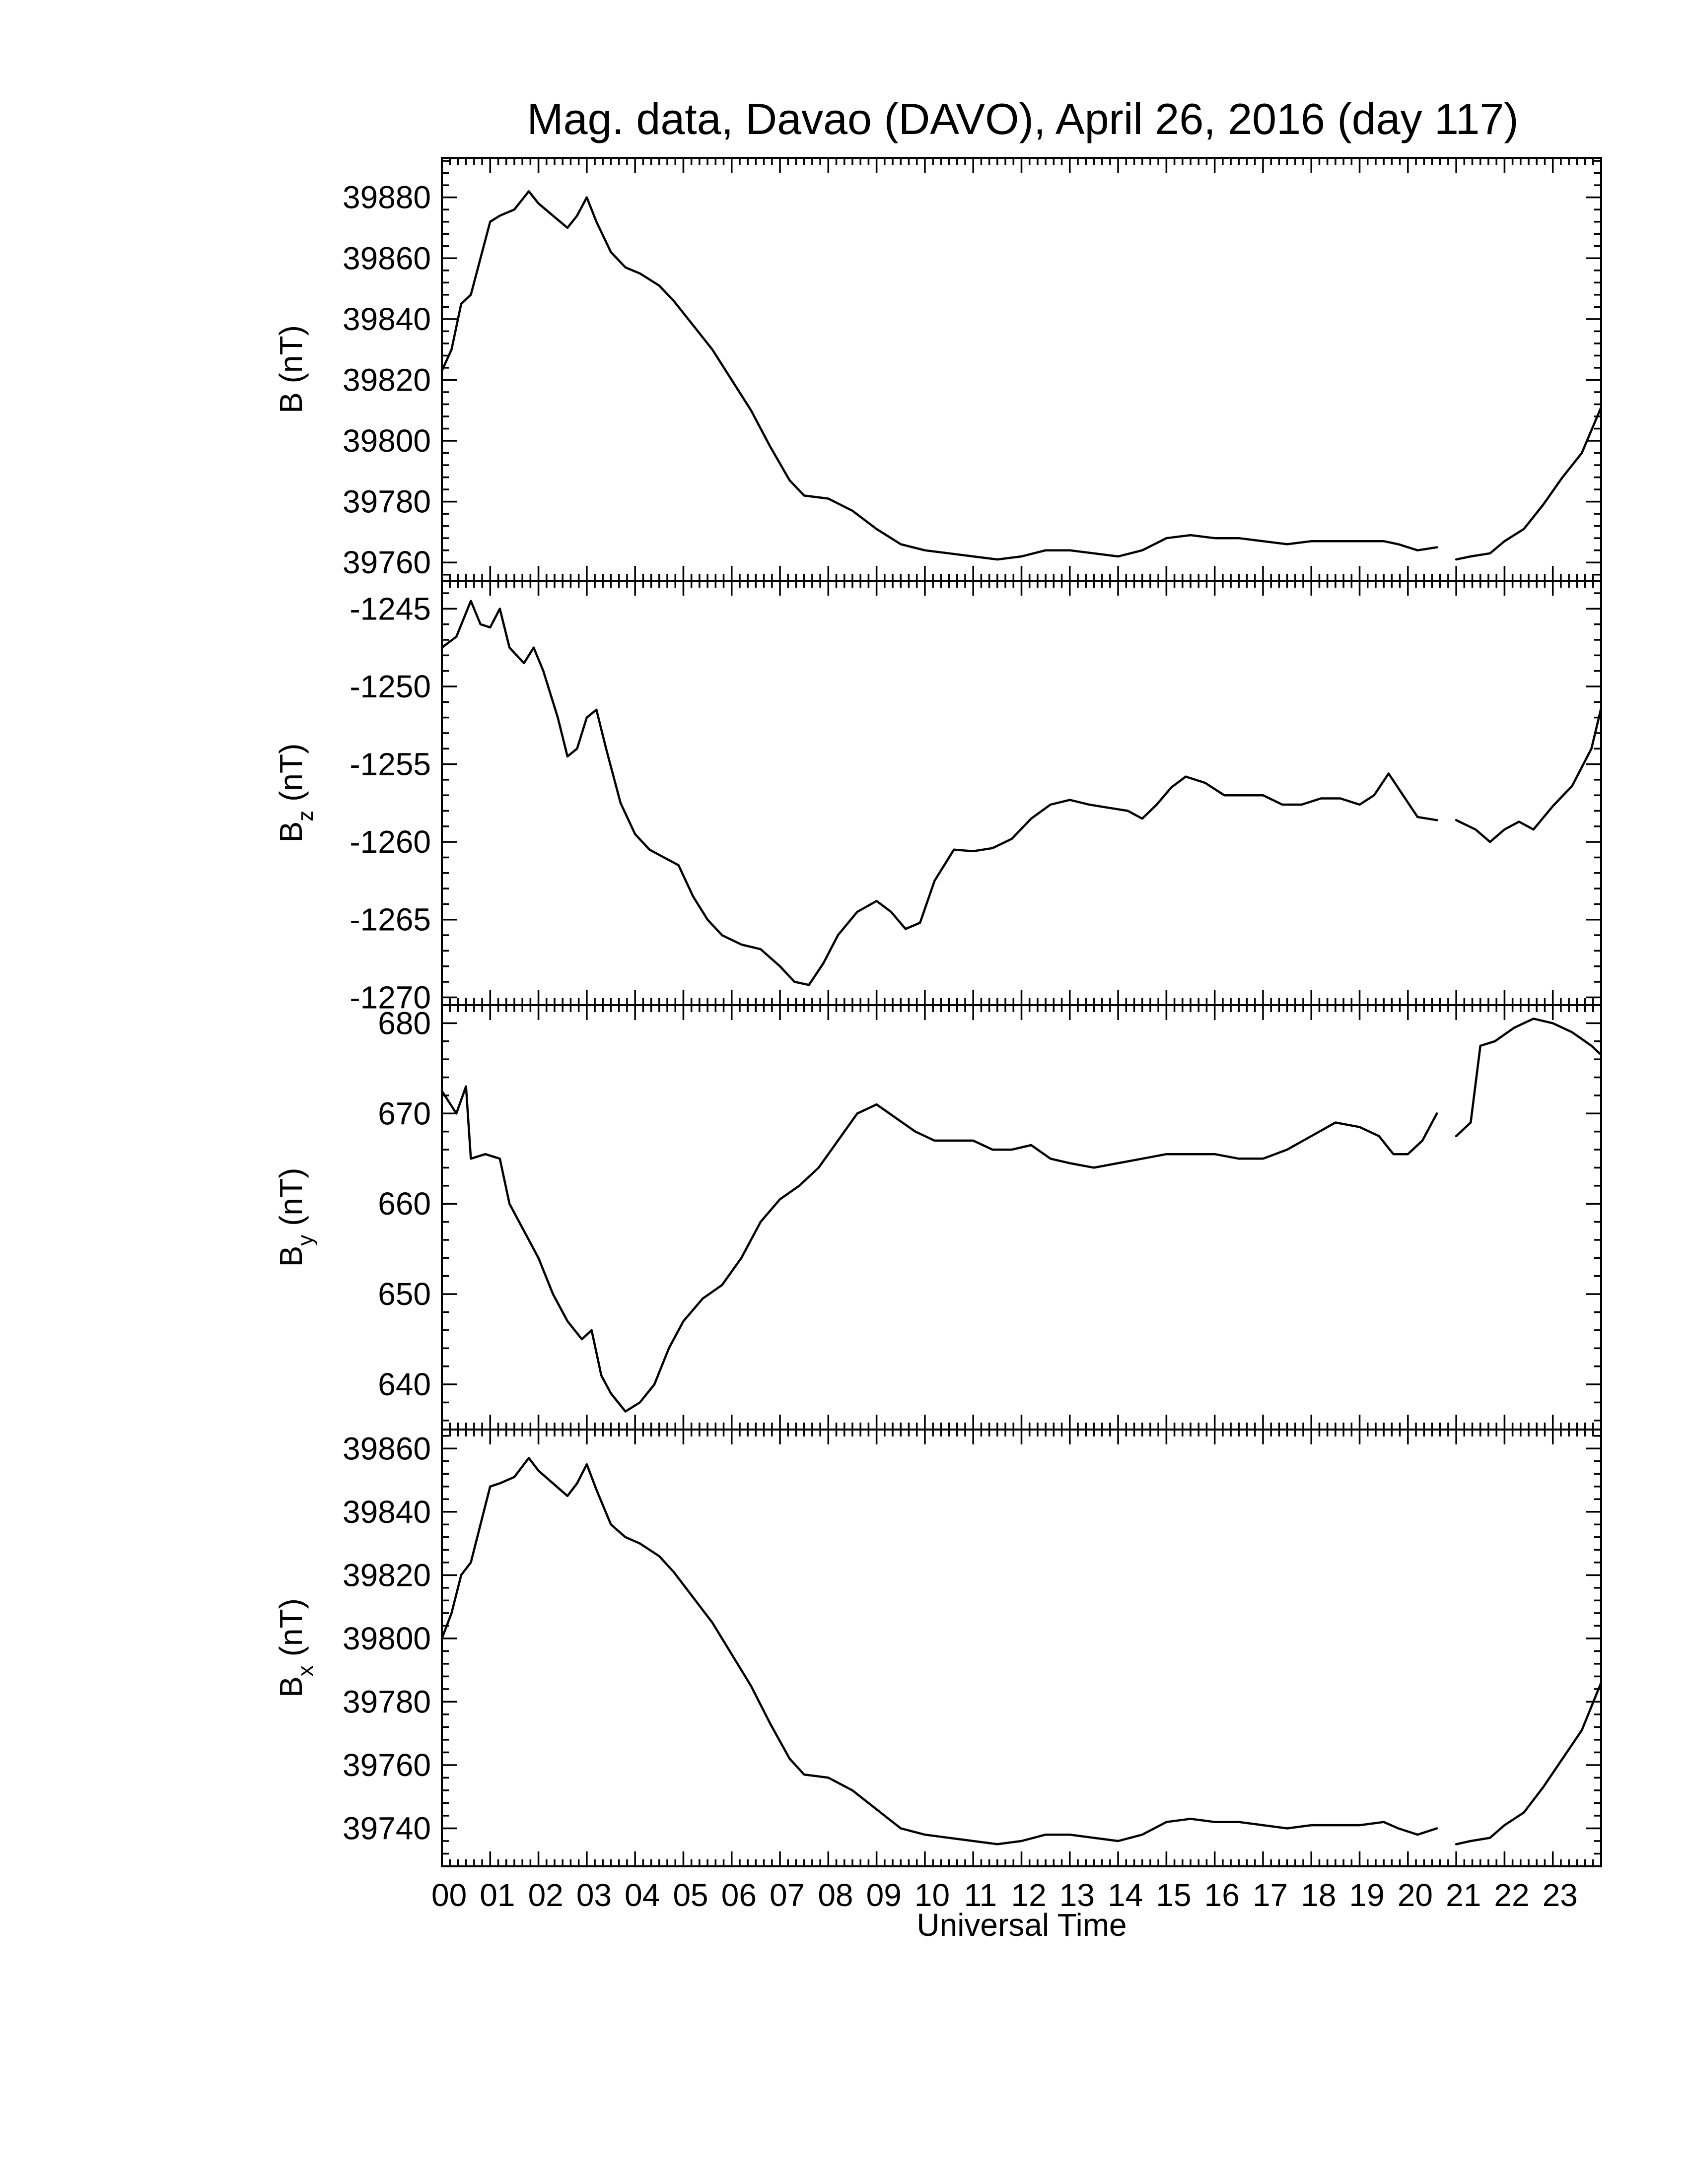  I want to click on x-tick-label: 09, so click(884, 1895).